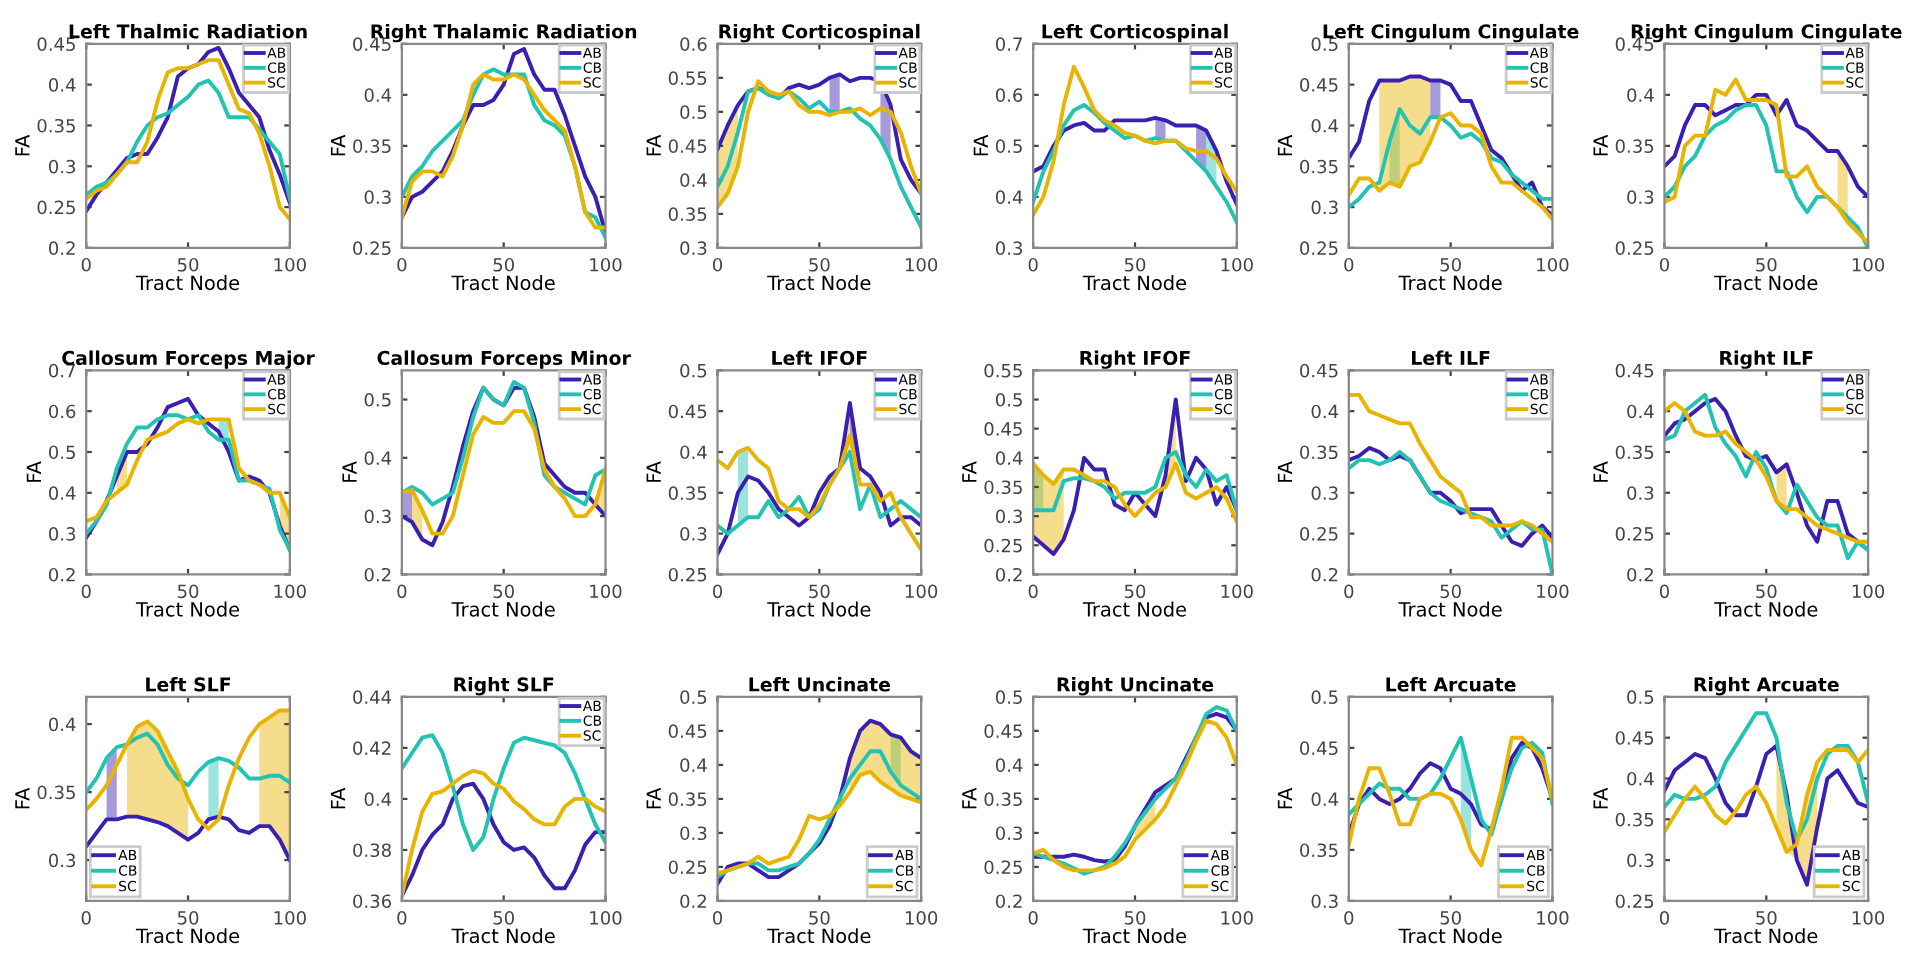 Image resolution: width=1916 pixels, height=974 pixels. Describe the element at coordinates (819, 358) in the screenshot. I see `chart-title: Left IFOF` at that location.